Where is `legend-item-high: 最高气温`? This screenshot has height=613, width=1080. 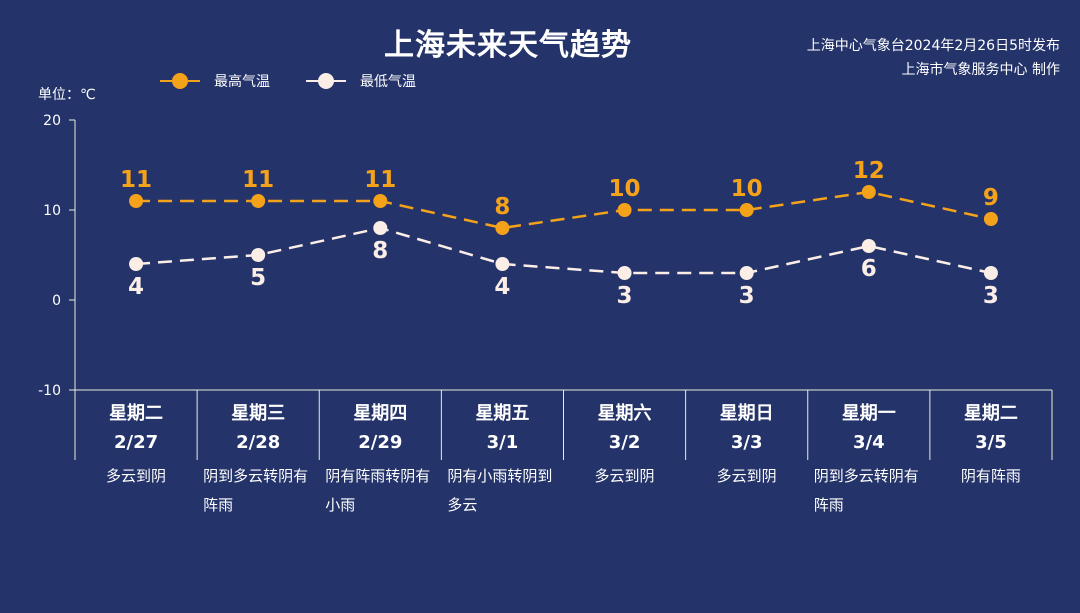
legend-item-high: 最高气温 is located at coordinates (215, 81).